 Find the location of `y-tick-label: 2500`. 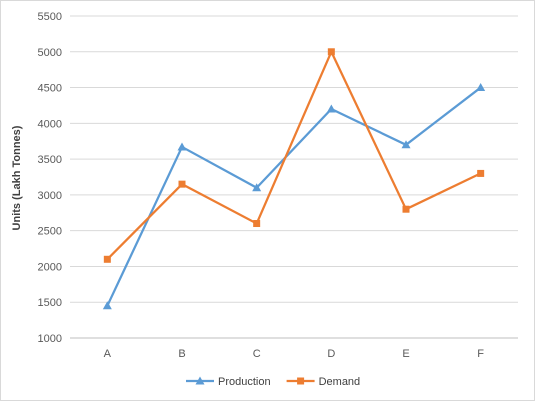

y-tick-label: 2500 is located at coordinates (50, 232).